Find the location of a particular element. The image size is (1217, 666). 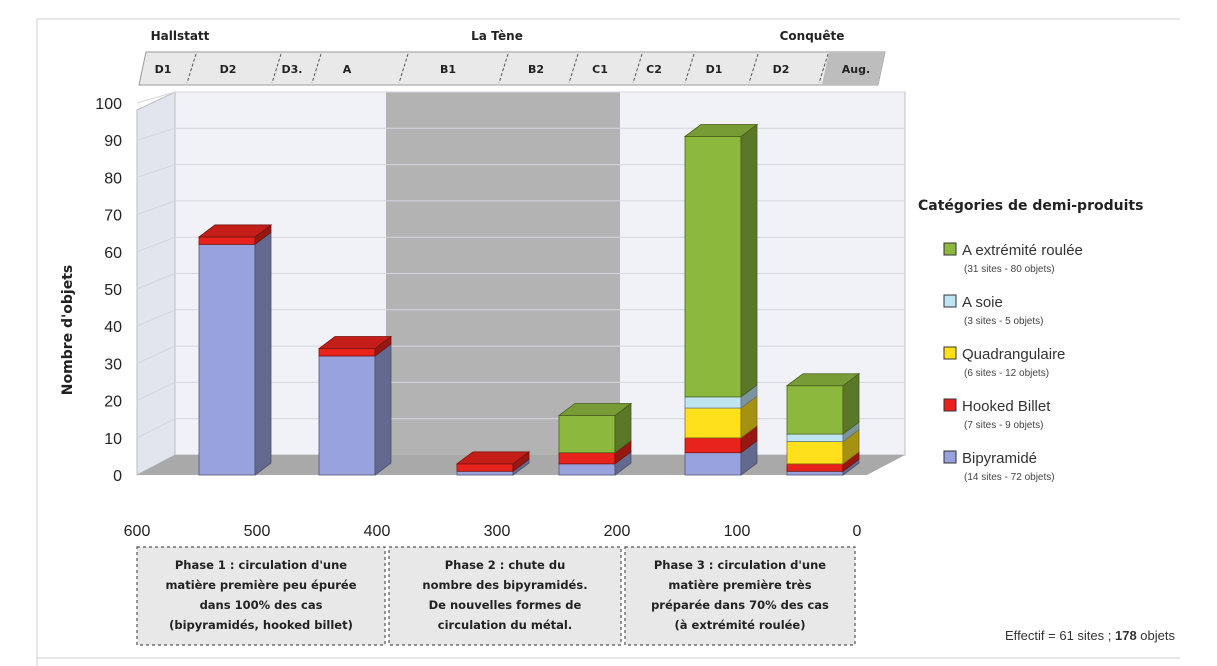

footer-suffix: objets is located at coordinates (1156, 635).